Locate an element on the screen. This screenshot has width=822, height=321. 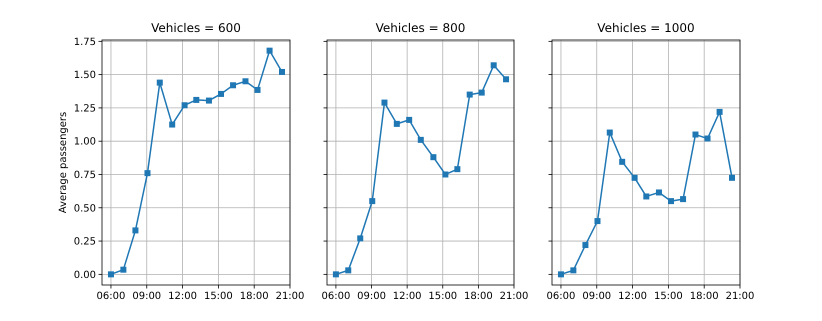
y-tick-label: 1.75 is located at coordinates (85, 42).